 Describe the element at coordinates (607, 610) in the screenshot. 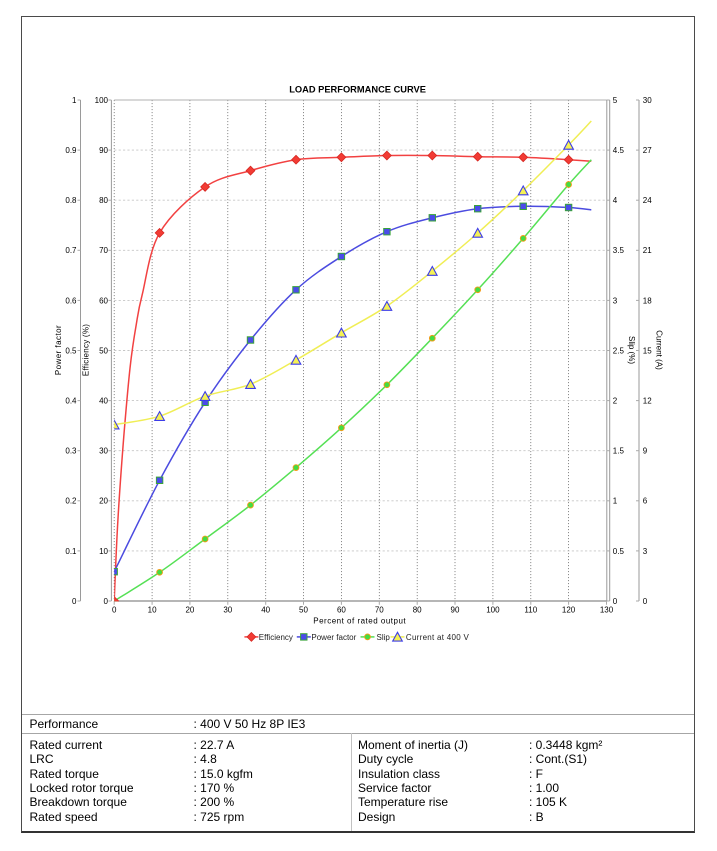

I see `svg-text: 130` at that location.